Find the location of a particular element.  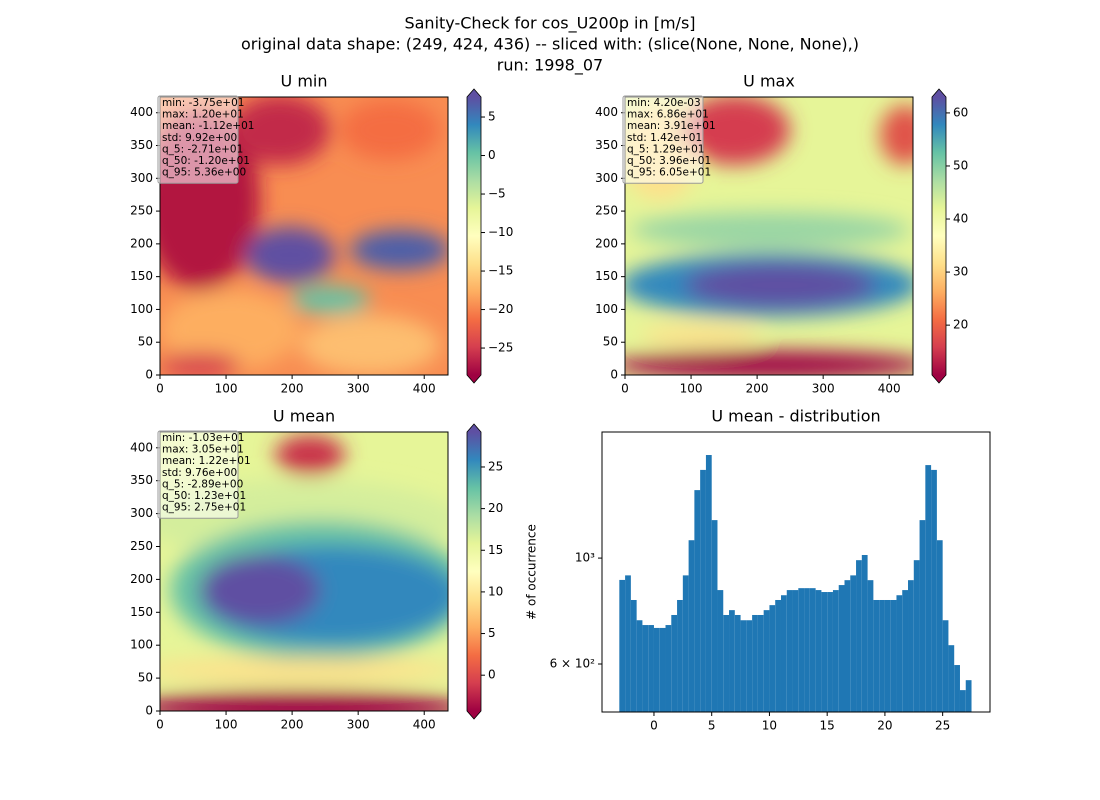

x-tick-label: 200 is located at coordinates (757, 389).